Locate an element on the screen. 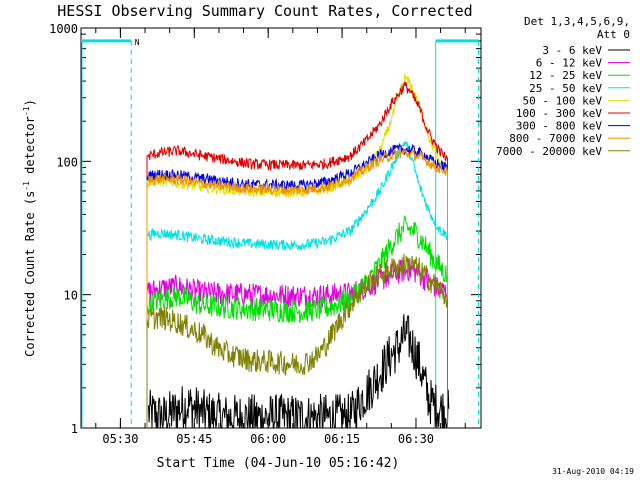 This screenshot has width=640, height=480. y-tick-label: 10 is located at coordinates (71, 296).